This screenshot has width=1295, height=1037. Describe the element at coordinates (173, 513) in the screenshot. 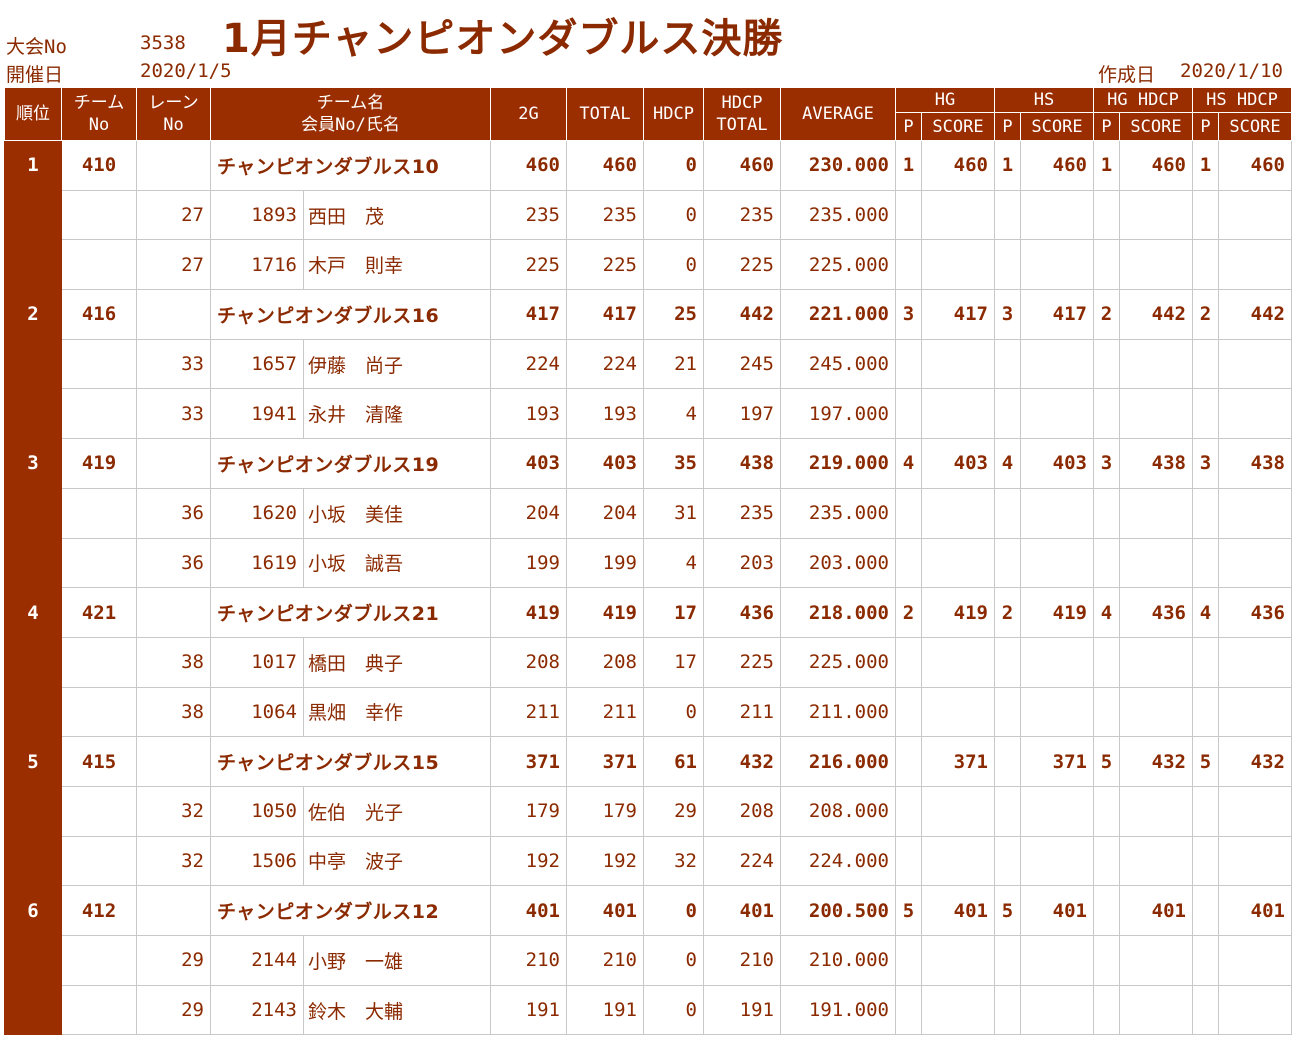

I see `lane-cell: 36` at that location.